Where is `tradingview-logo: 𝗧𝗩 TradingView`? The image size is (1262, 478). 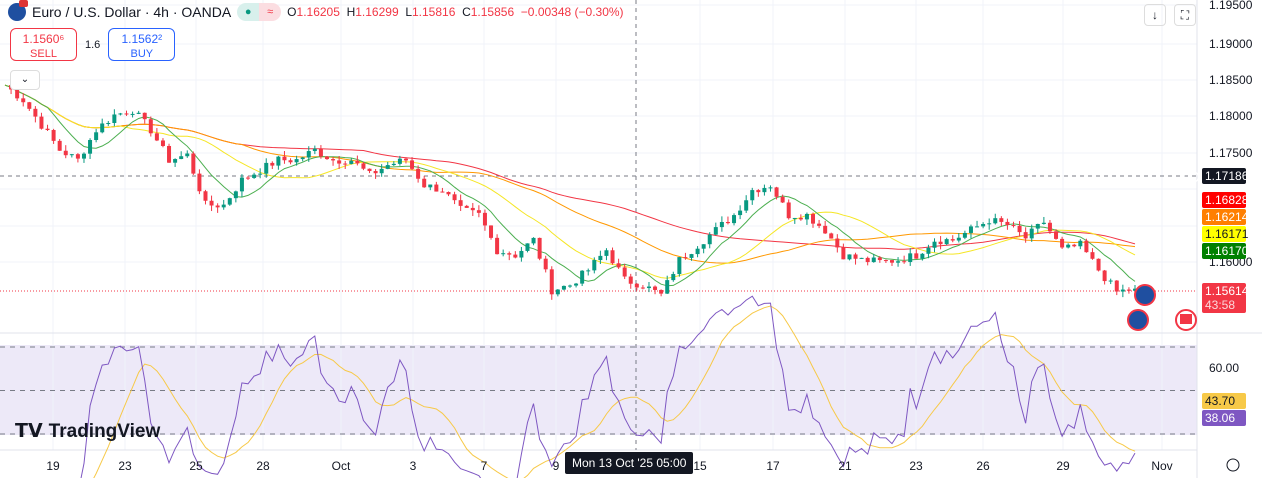 tradingview-logo: 𝗧𝗩 TradingView is located at coordinates (88, 431).